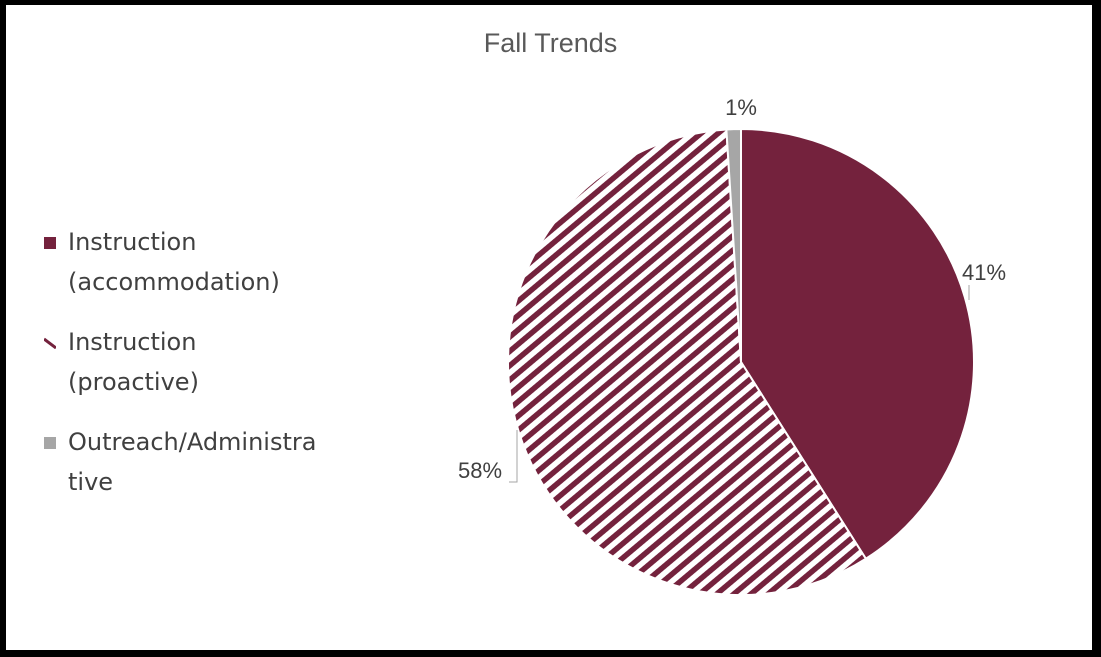 This screenshot has width=1101, height=657. Describe the element at coordinates (174, 282) in the screenshot. I see `legend-label: (accommodation)` at that location.